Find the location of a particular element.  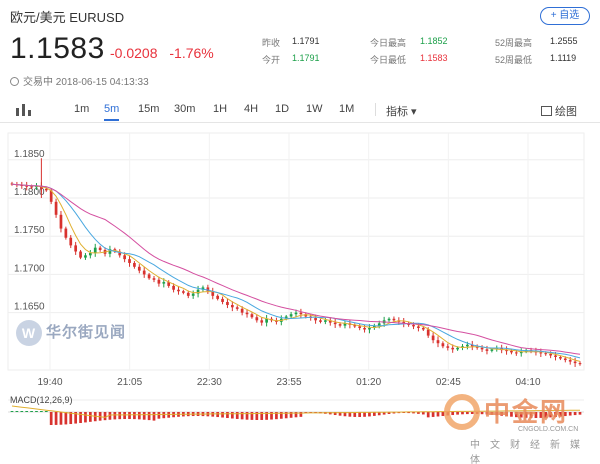

toolbar-divider is located at coordinates (375, 109).